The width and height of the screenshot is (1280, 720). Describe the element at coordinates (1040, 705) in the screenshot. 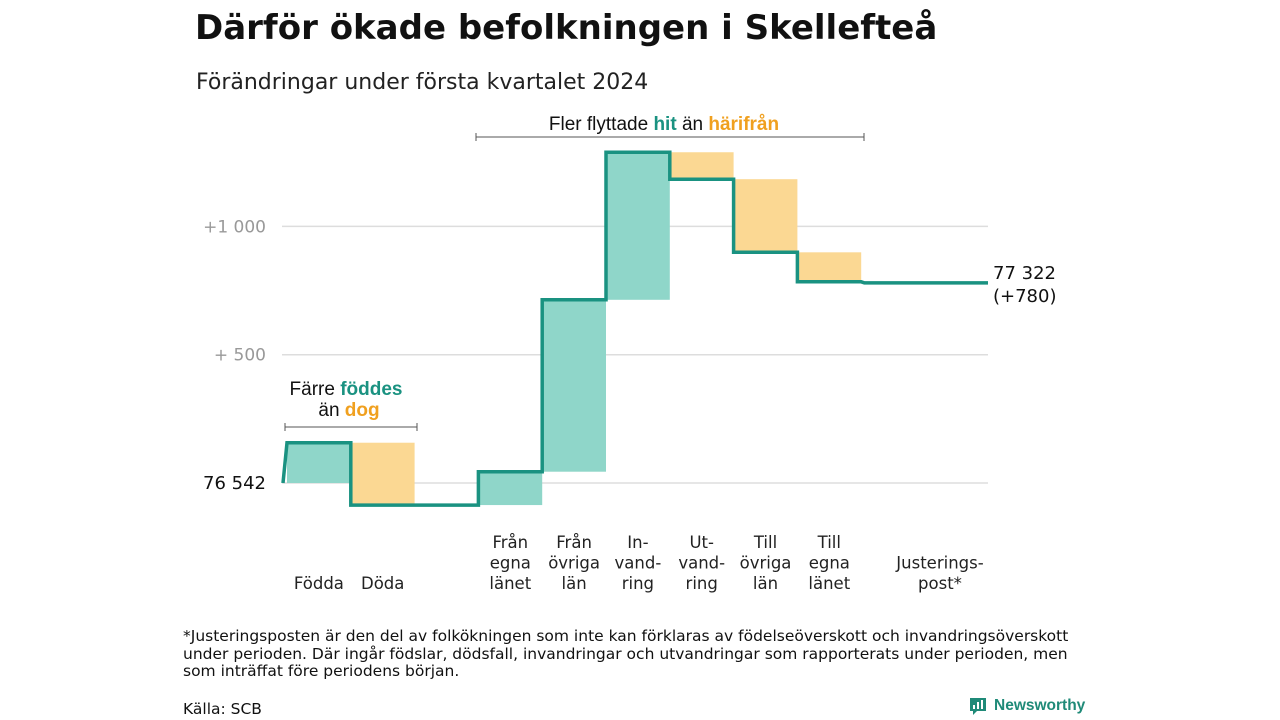

I see `brand-name: Newsworthy` at that location.